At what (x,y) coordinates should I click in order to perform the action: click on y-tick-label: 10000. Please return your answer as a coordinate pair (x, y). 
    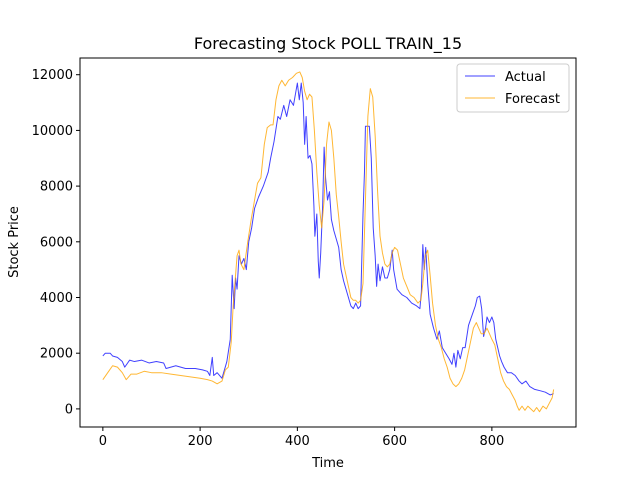
    Looking at the image, I should click on (52, 131).